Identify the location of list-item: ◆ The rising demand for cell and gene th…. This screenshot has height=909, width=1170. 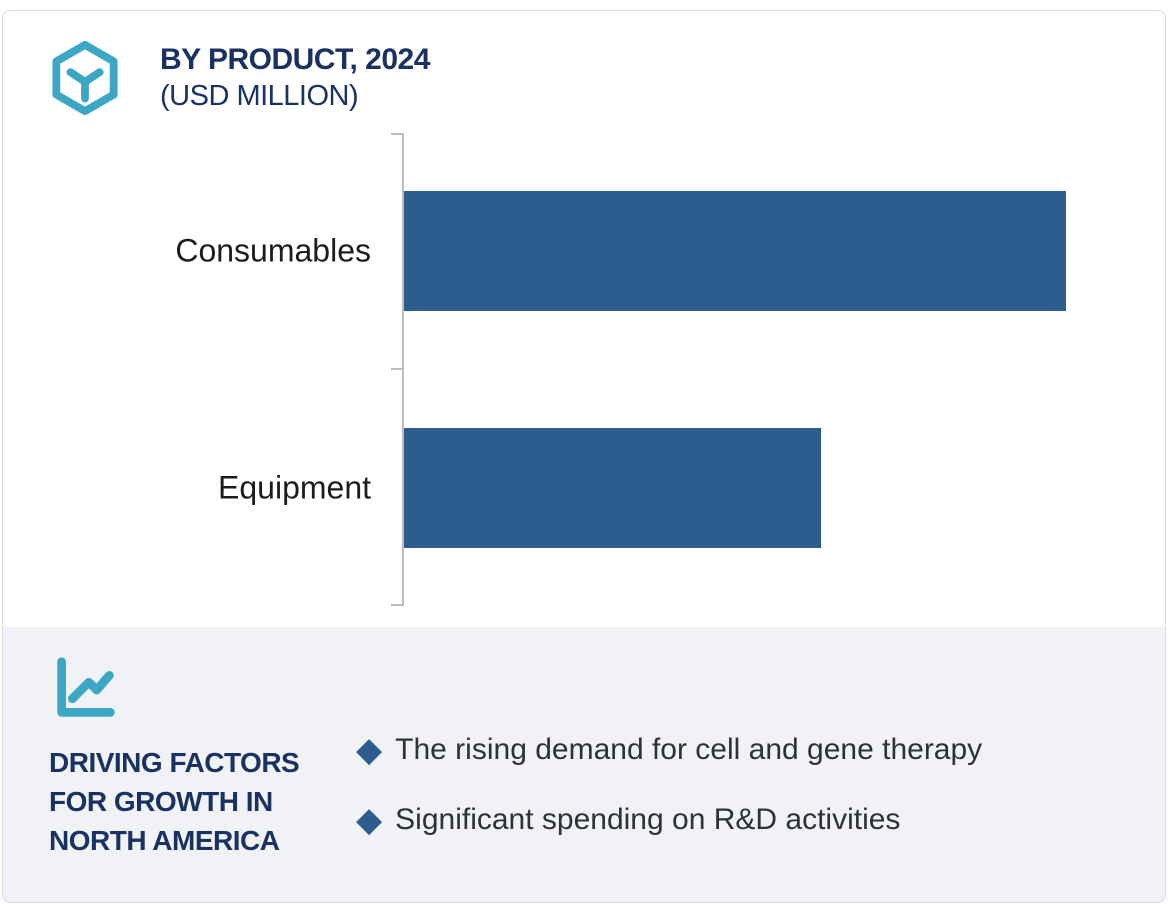
(669, 750).